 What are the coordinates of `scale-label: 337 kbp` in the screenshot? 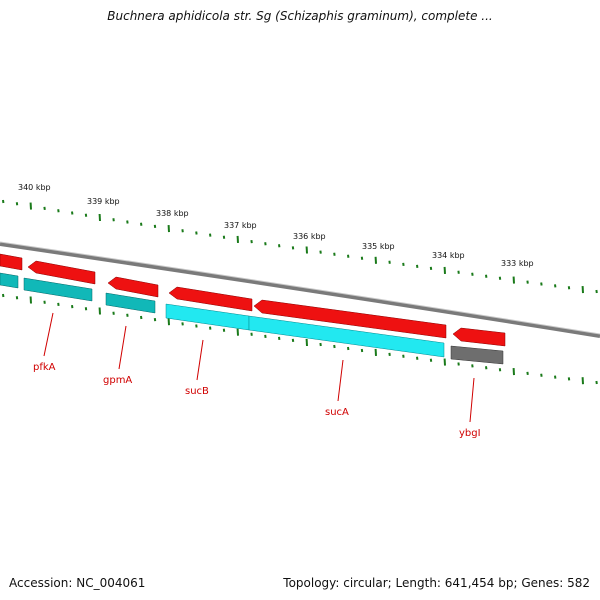 It's located at (240, 225).